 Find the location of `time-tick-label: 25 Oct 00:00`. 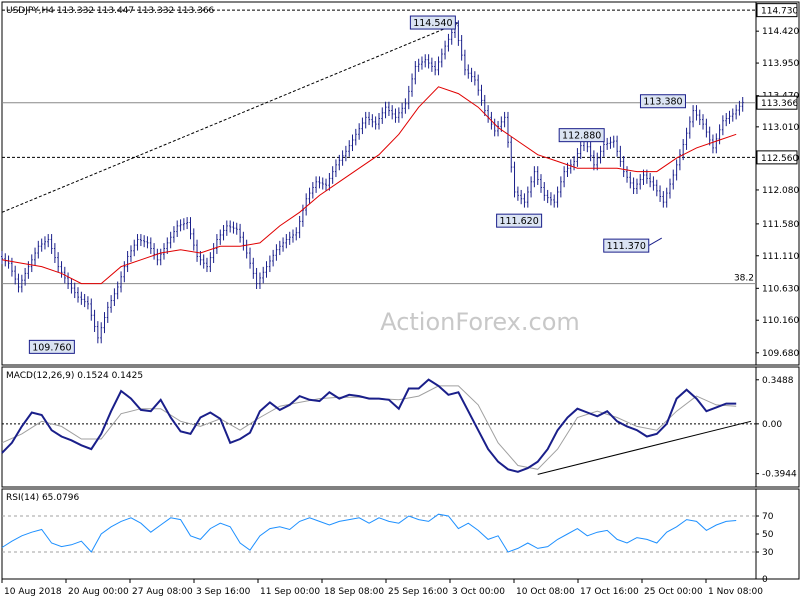

time-tick-label: 25 Oct 00:00 is located at coordinates (673, 592).